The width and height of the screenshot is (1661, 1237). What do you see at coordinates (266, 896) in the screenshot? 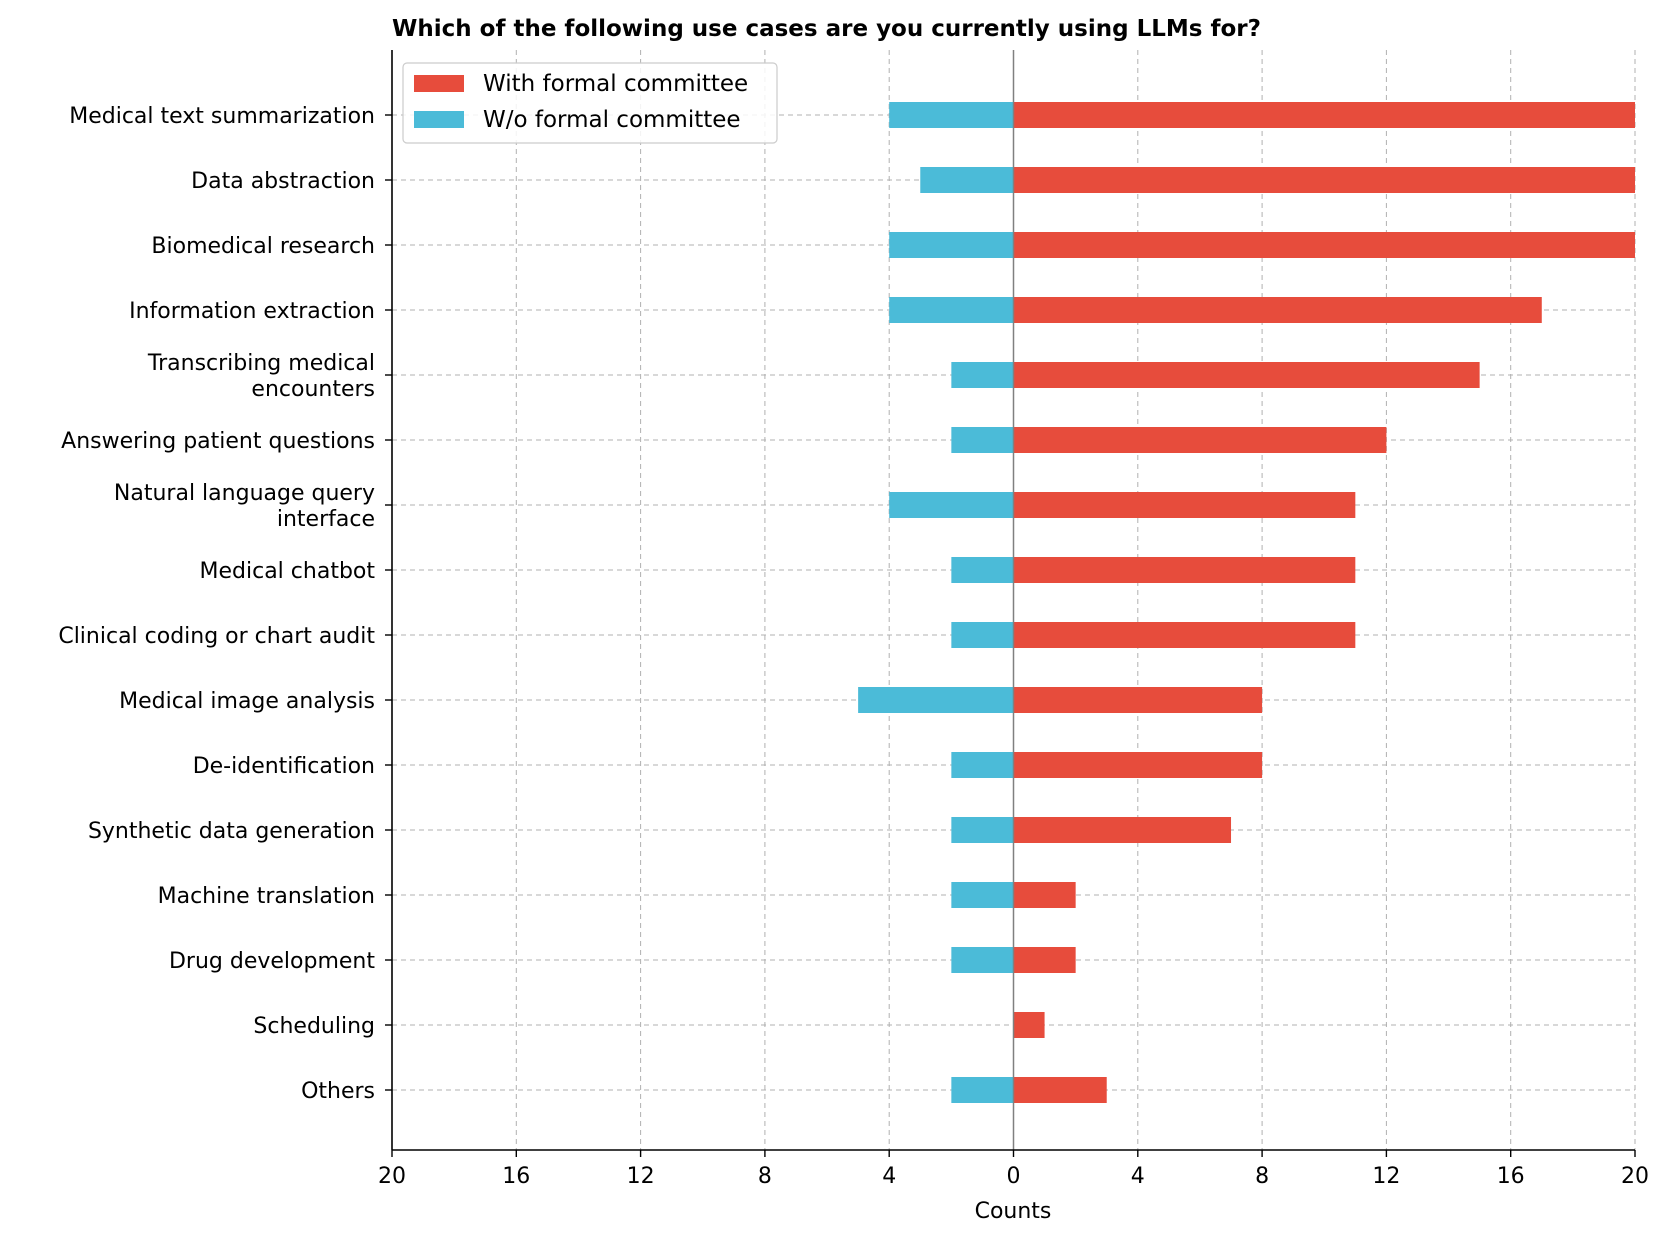
I see `category-label: Machine translation` at bounding box center [266, 896].